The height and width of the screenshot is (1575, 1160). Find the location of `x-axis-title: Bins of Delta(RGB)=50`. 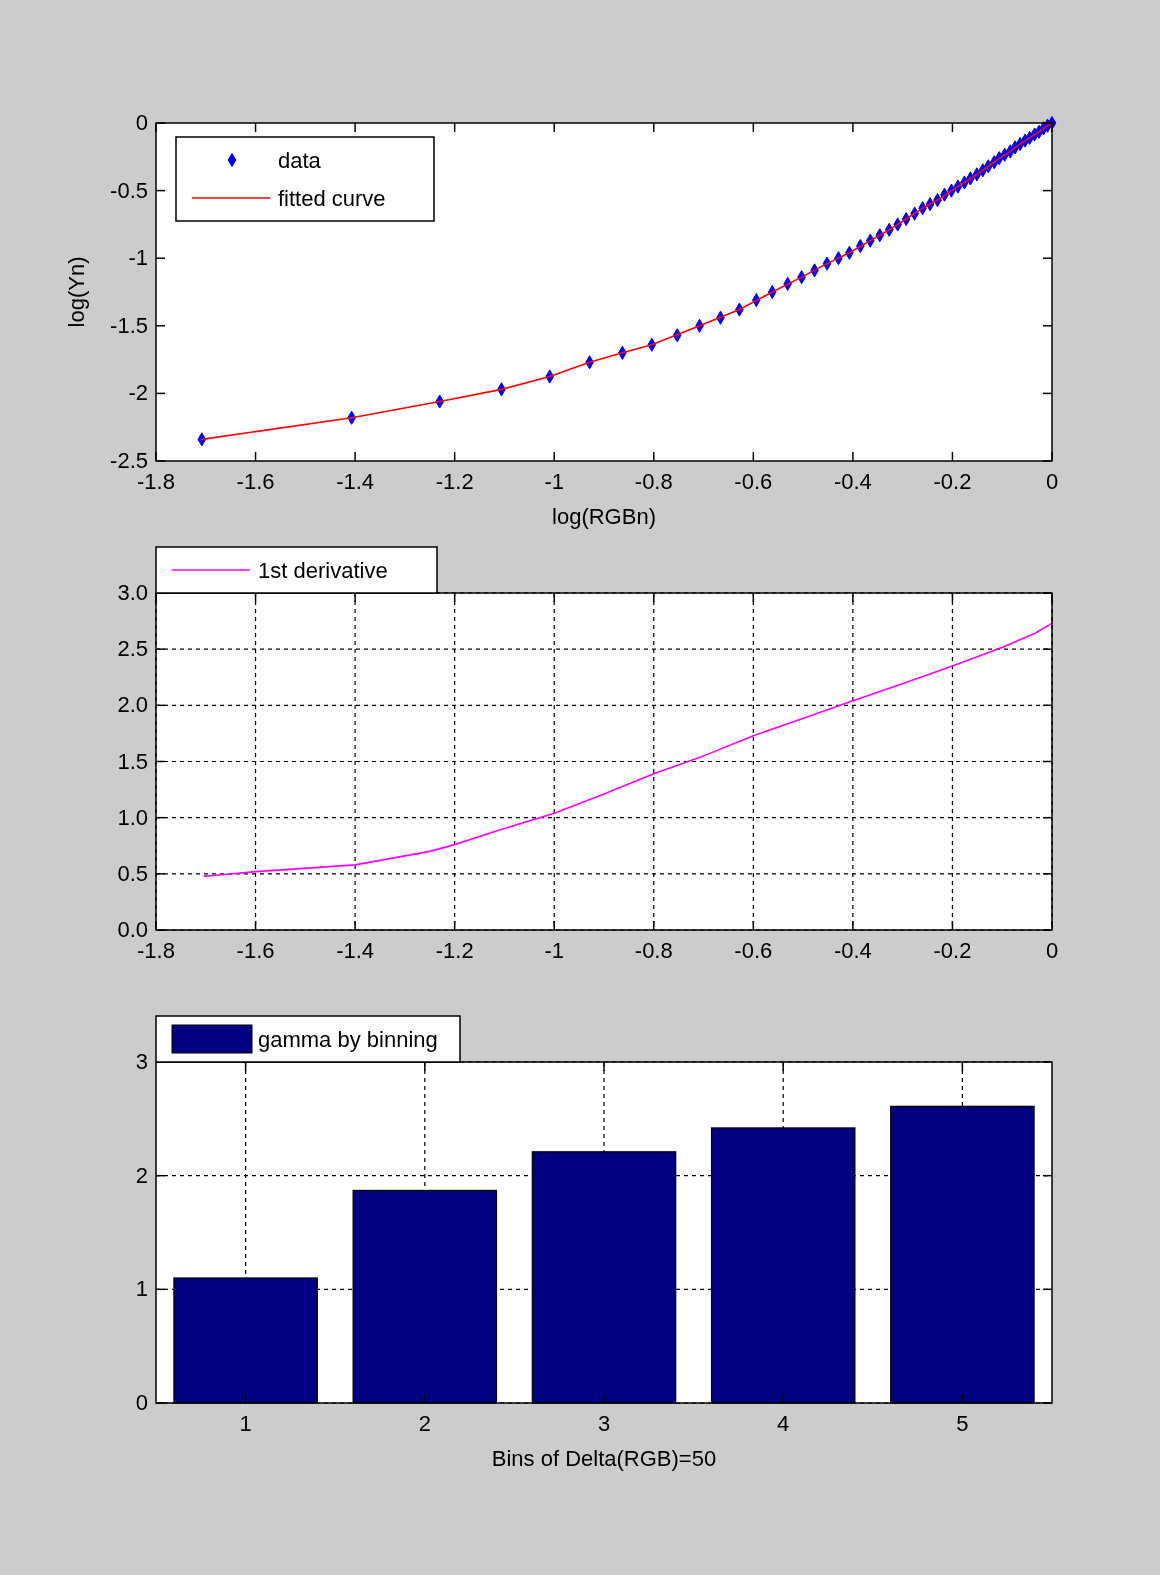

x-axis-title: Bins of Delta(RGB)=50 is located at coordinates (604, 1458).